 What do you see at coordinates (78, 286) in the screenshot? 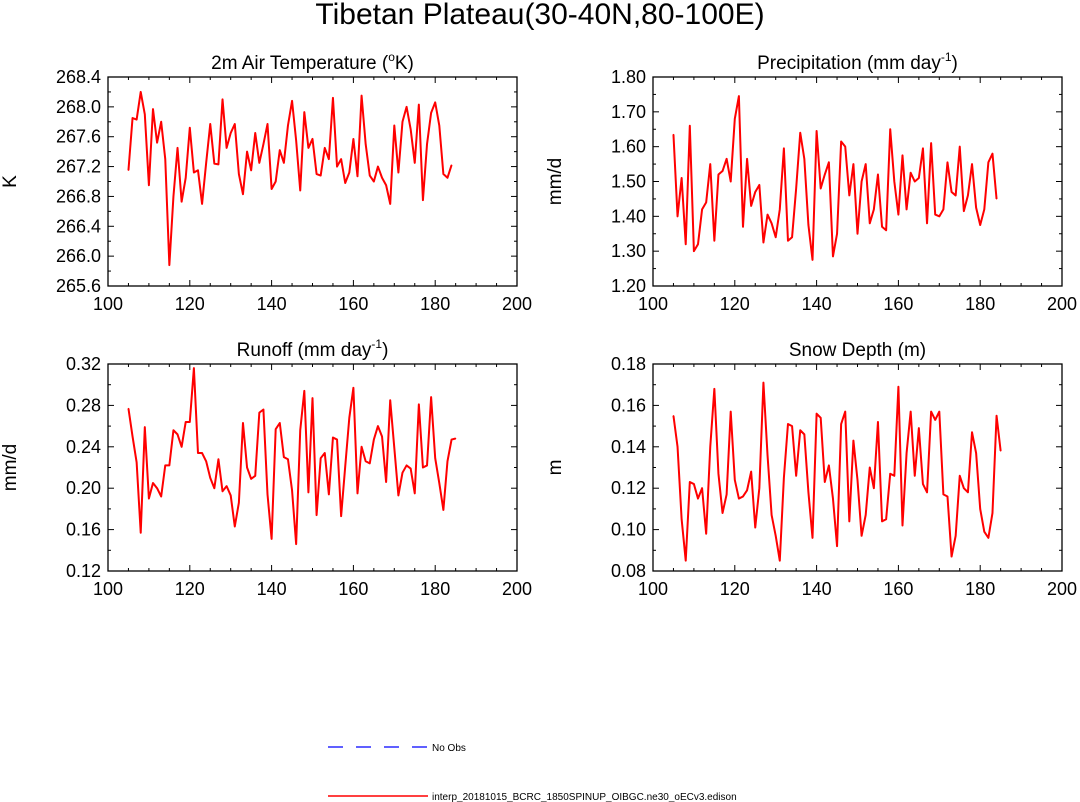
I see `y-tick-label: 265.6` at bounding box center [78, 286].